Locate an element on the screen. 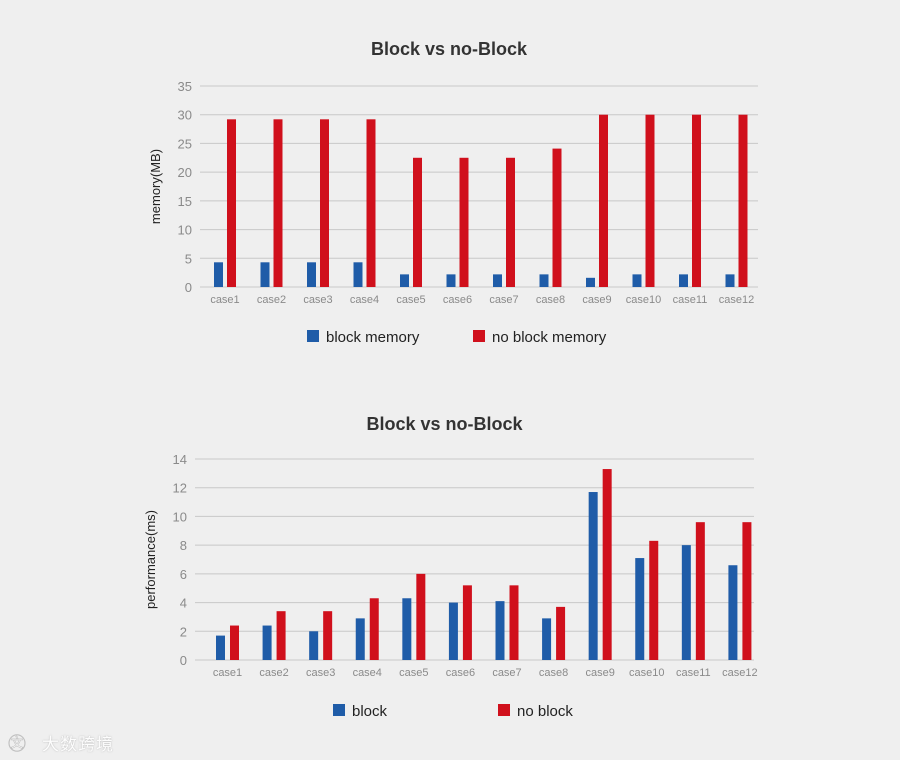 The width and height of the screenshot is (900, 760). y-tick-label: 15 is located at coordinates (185, 201).